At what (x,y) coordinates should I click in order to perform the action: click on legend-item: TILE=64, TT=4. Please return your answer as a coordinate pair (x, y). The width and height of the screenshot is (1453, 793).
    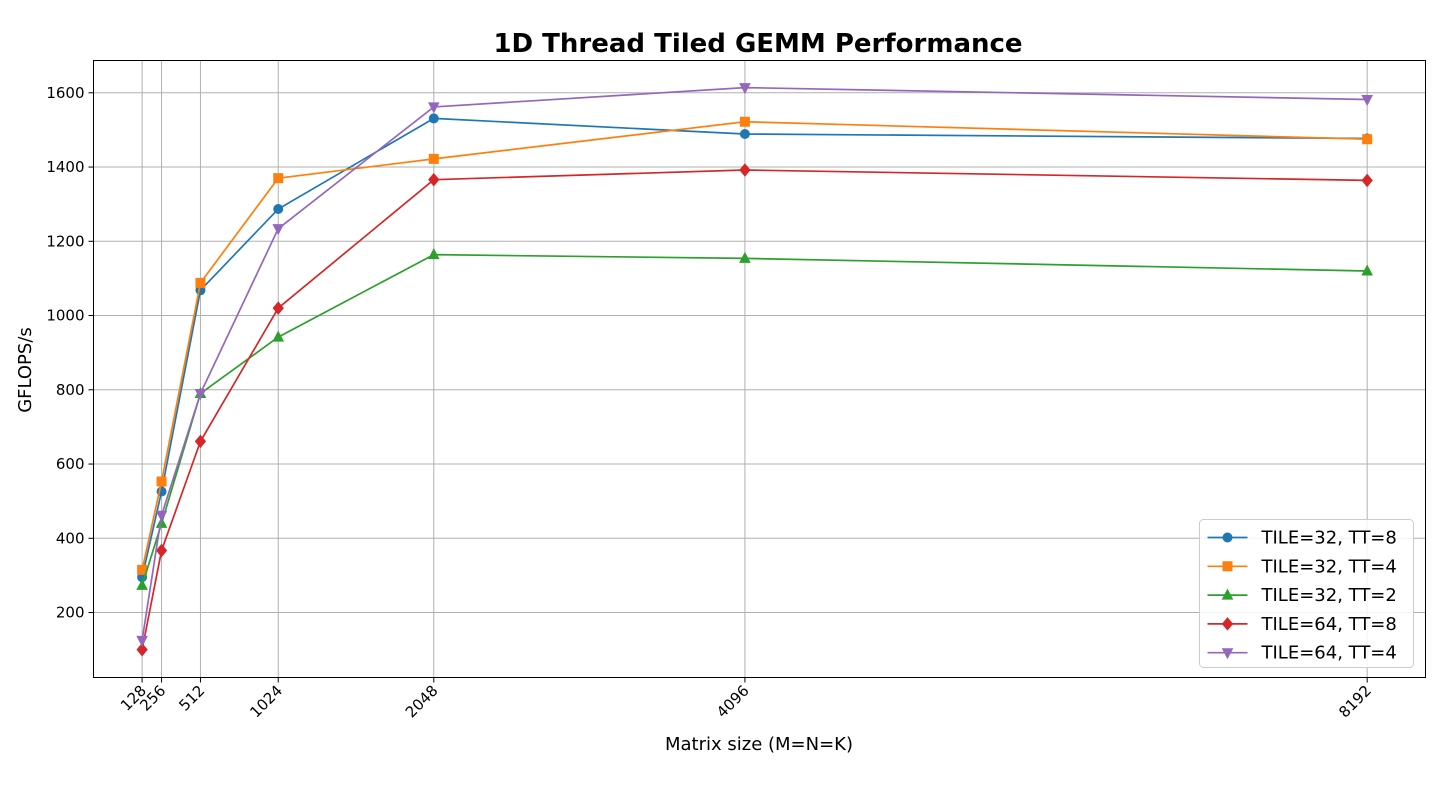
    Looking at the image, I should click on (1302, 653).